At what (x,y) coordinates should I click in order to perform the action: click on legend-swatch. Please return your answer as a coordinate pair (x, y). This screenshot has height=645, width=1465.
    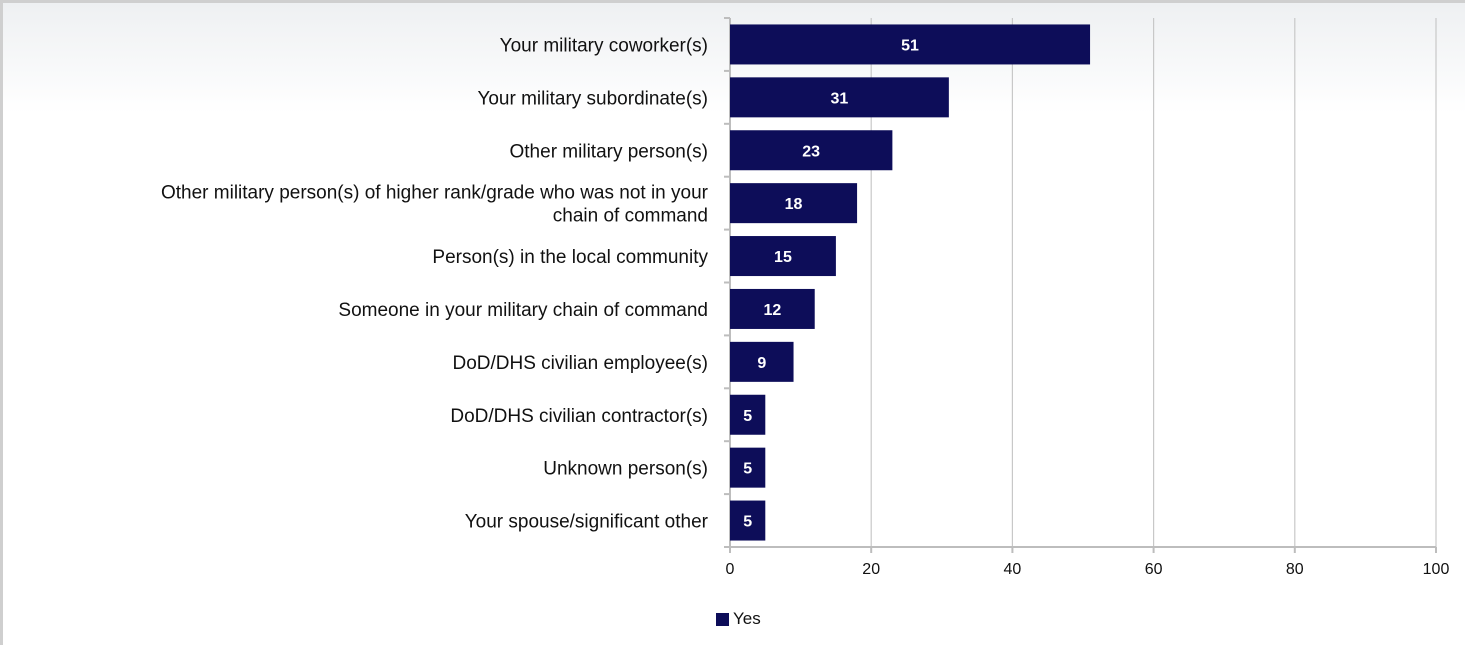
    Looking at the image, I should click on (722, 619).